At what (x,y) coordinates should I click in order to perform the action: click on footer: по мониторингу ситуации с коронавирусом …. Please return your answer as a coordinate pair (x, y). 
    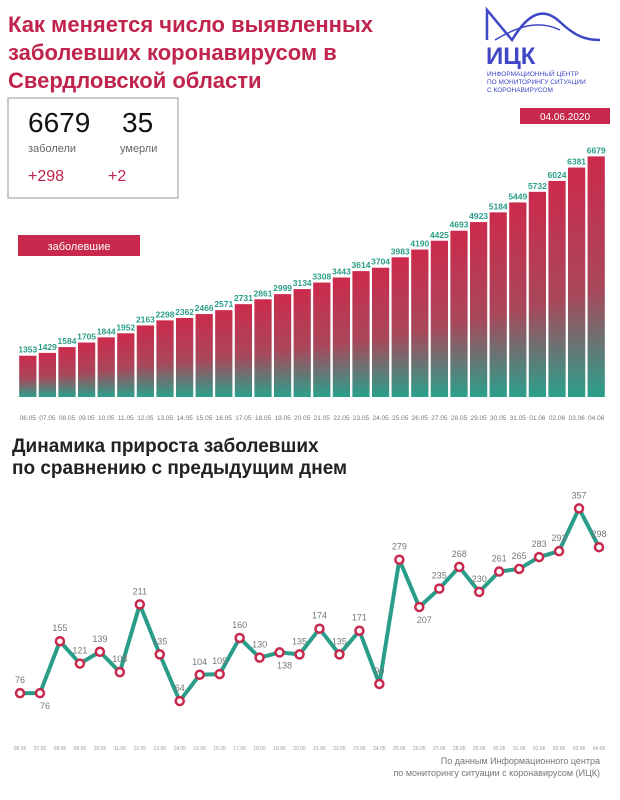
    Looking at the image, I should click on (496, 773).